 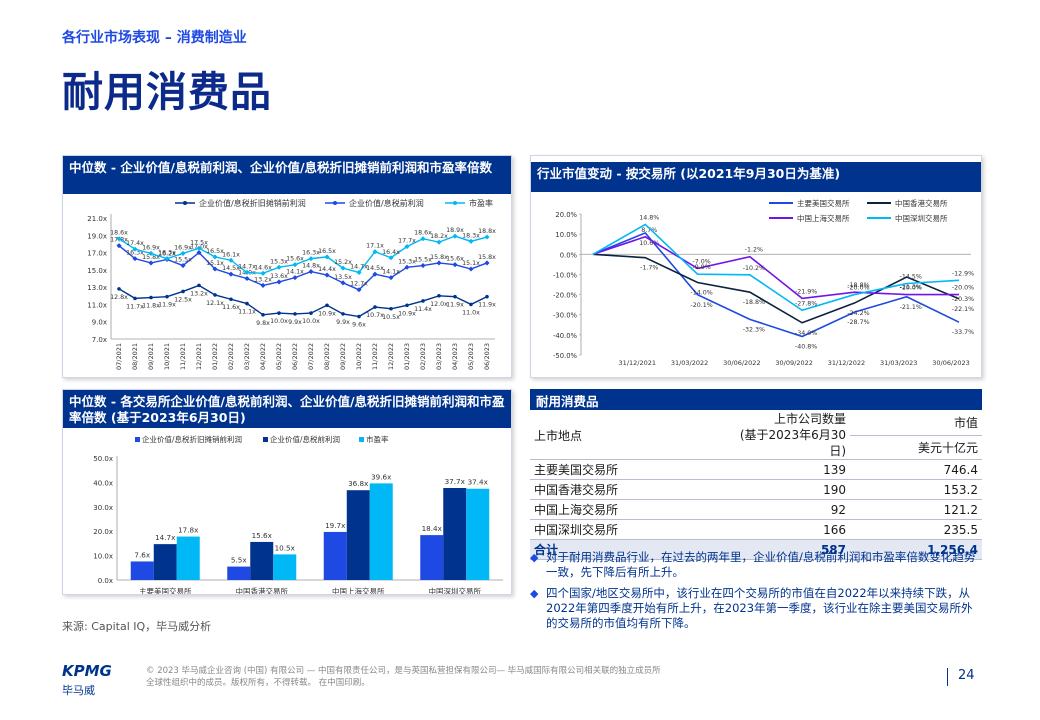 What do you see at coordinates (311, 321) in the screenshot?
I see `data-label: 10.0x` at bounding box center [311, 321].